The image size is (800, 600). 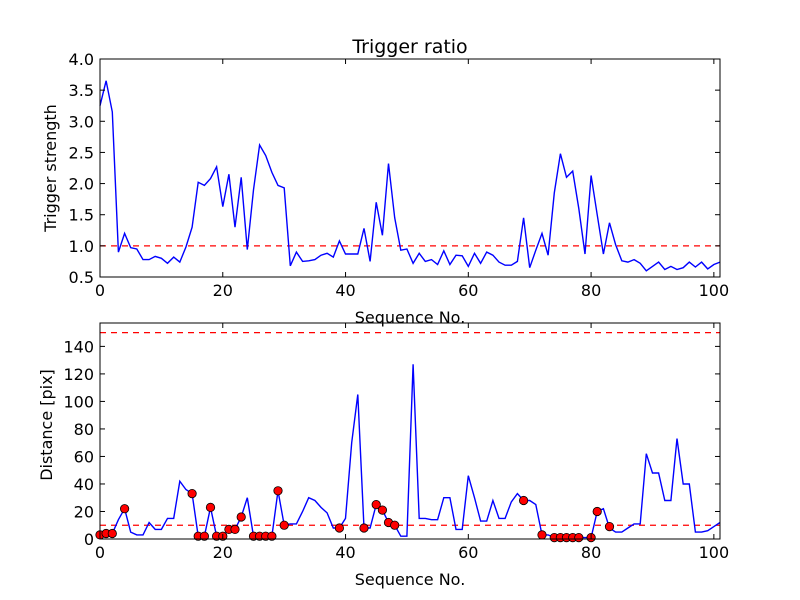 What do you see at coordinates (81, 152) in the screenshot?
I see `top-y-tick-label: 2.5` at bounding box center [81, 152].